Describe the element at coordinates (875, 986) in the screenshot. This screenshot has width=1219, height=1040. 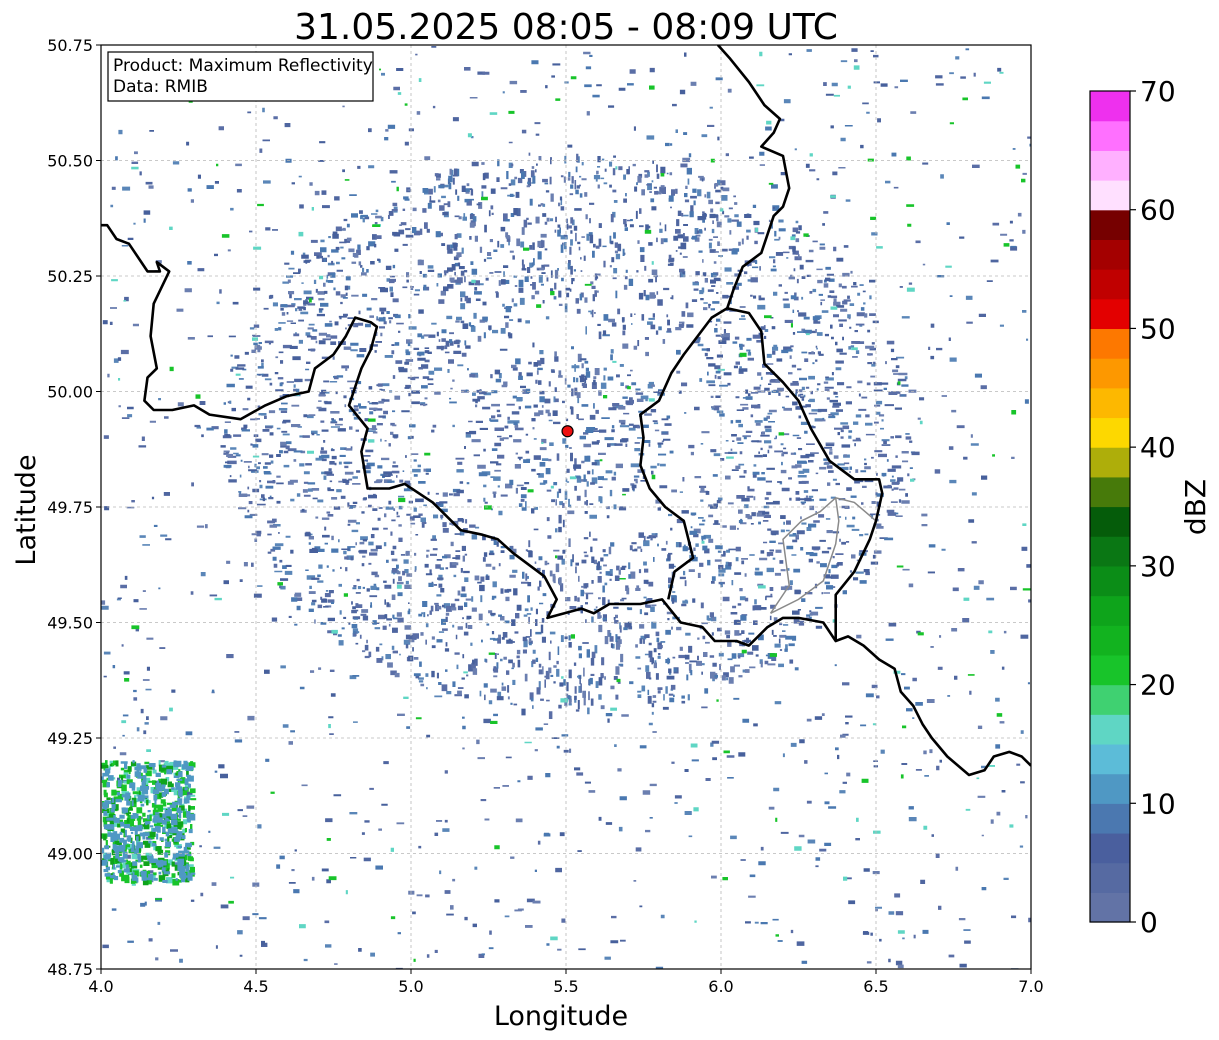
I see `x-tick-label: 6.5` at that location.